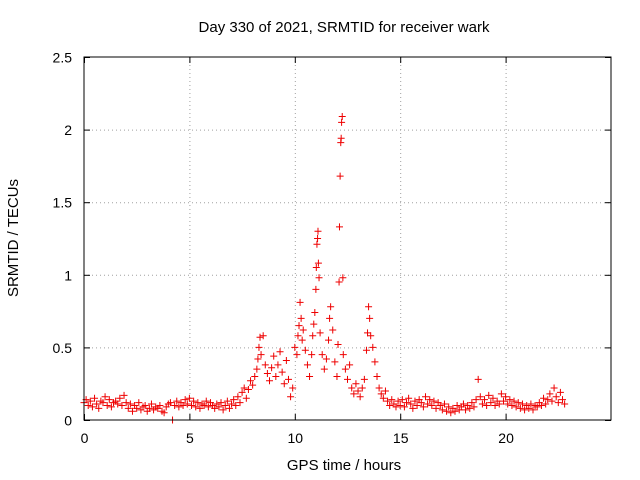 The height and width of the screenshot is (480, 640). Describe the element at coordinates (63, 203) in the screenshot. I see `y-tick-label: 1.5` at that location.